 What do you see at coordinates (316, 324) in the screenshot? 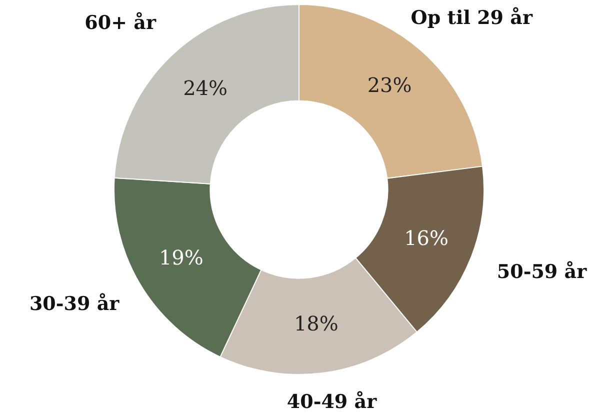
I see `data-label: 18%` at bounding box center [316, 324].